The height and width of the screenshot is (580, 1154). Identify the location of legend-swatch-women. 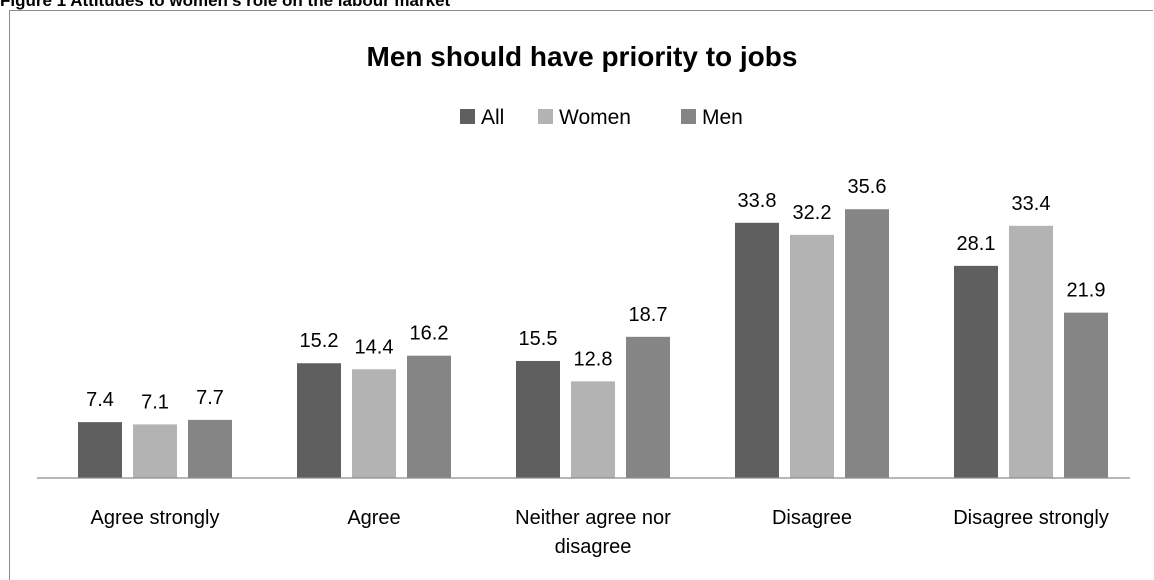
(545, 116).